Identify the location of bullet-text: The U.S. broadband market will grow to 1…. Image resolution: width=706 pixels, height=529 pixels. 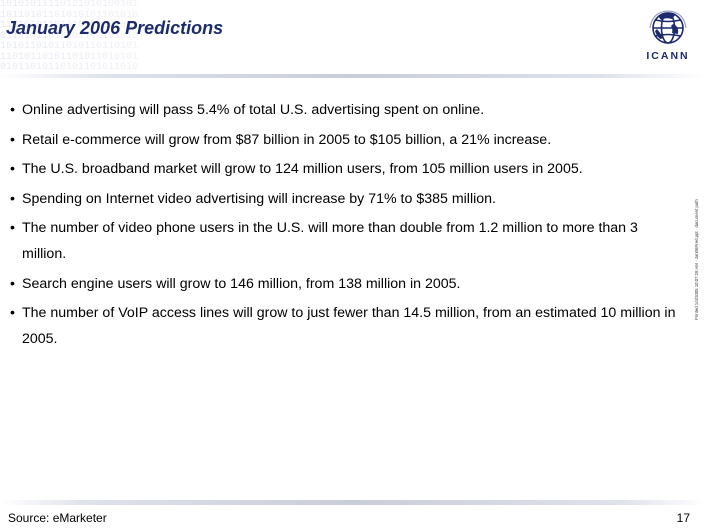
(302, 169).